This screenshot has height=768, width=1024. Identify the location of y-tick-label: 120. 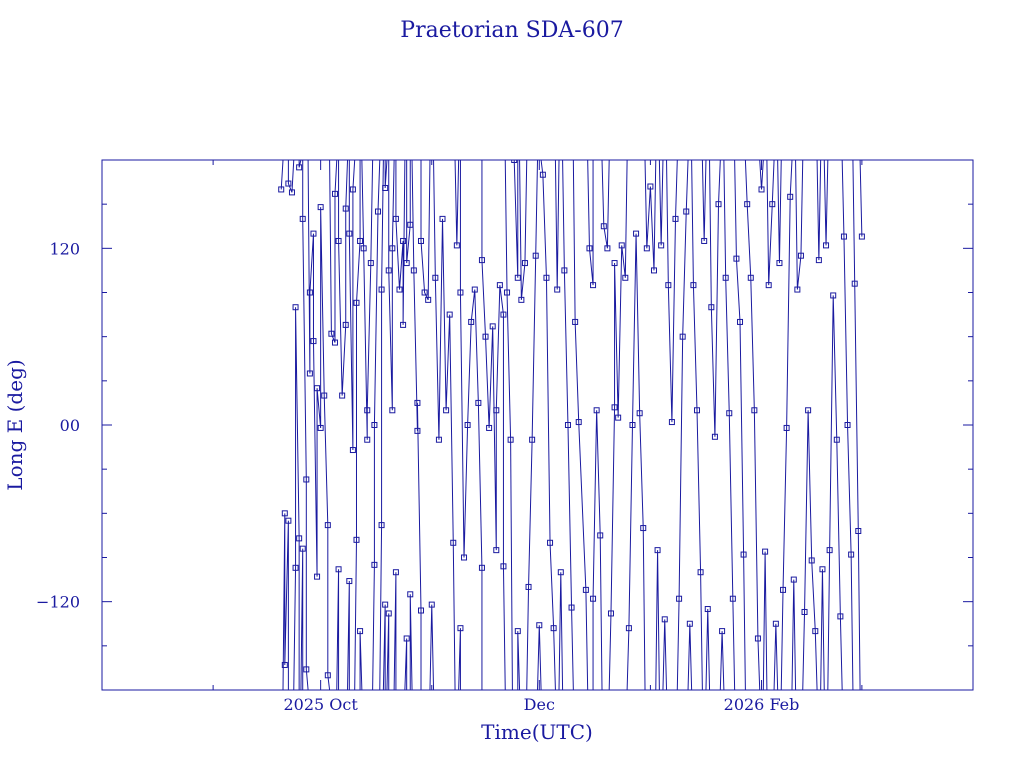
(64, 248).